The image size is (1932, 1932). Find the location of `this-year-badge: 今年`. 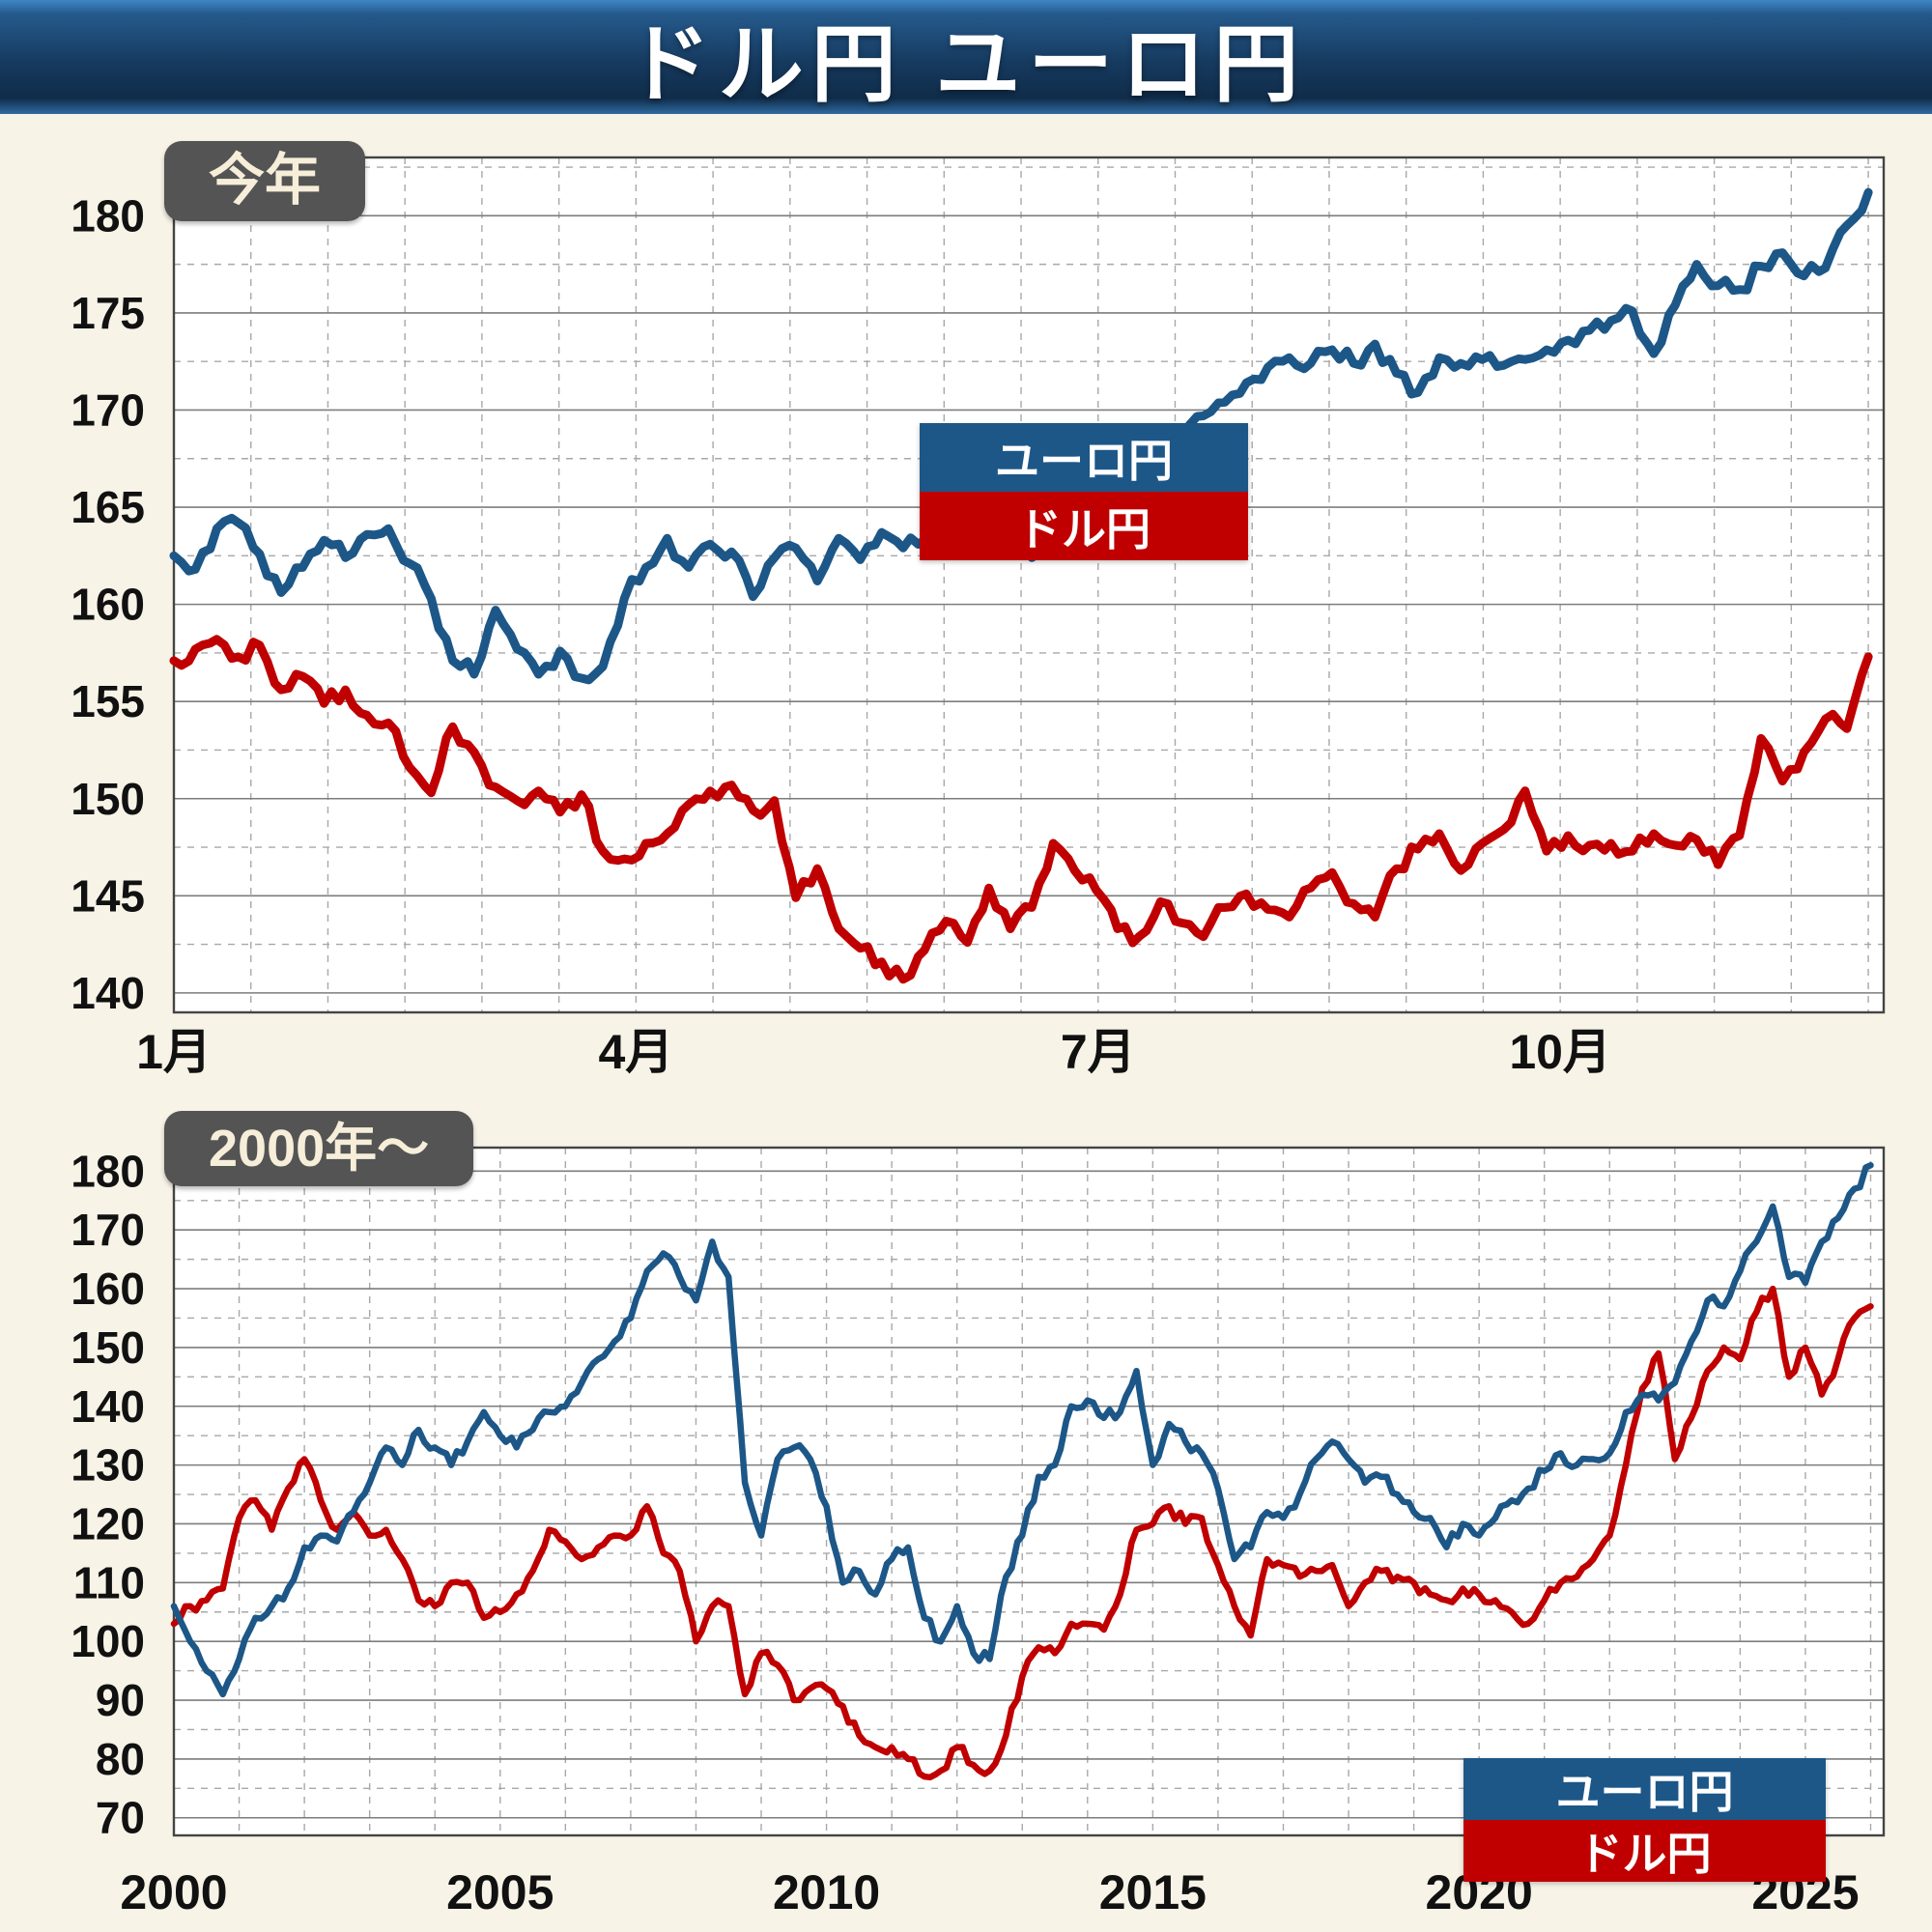

this-year-badge: 今年 is located at coordinates (265, 181).